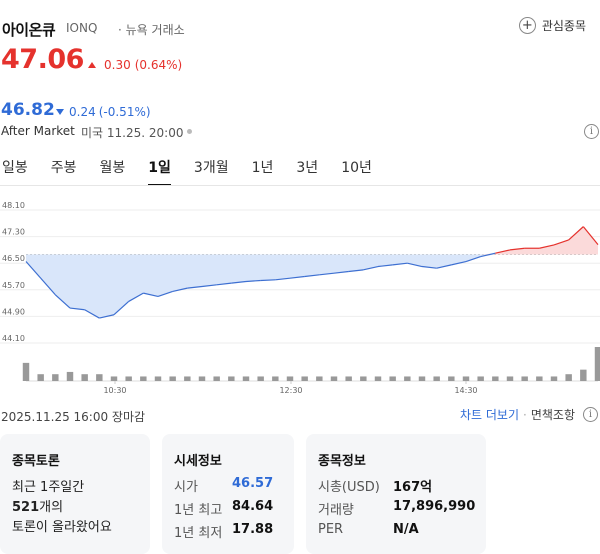 This screenshot has height=554, width=600. Describe the element at coordinates (151, 30) in the screenshot. I see `exchange-label: · 뉴욕 거래소` at that location.